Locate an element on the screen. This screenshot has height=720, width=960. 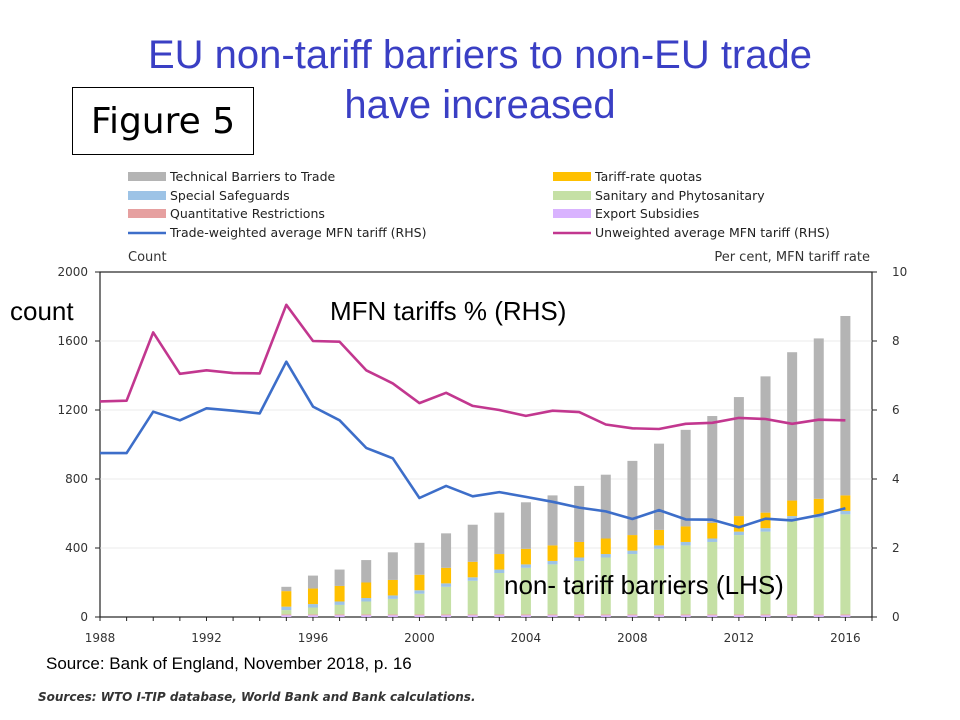
bar-sps-2015 is located at coordinates (818, 566).